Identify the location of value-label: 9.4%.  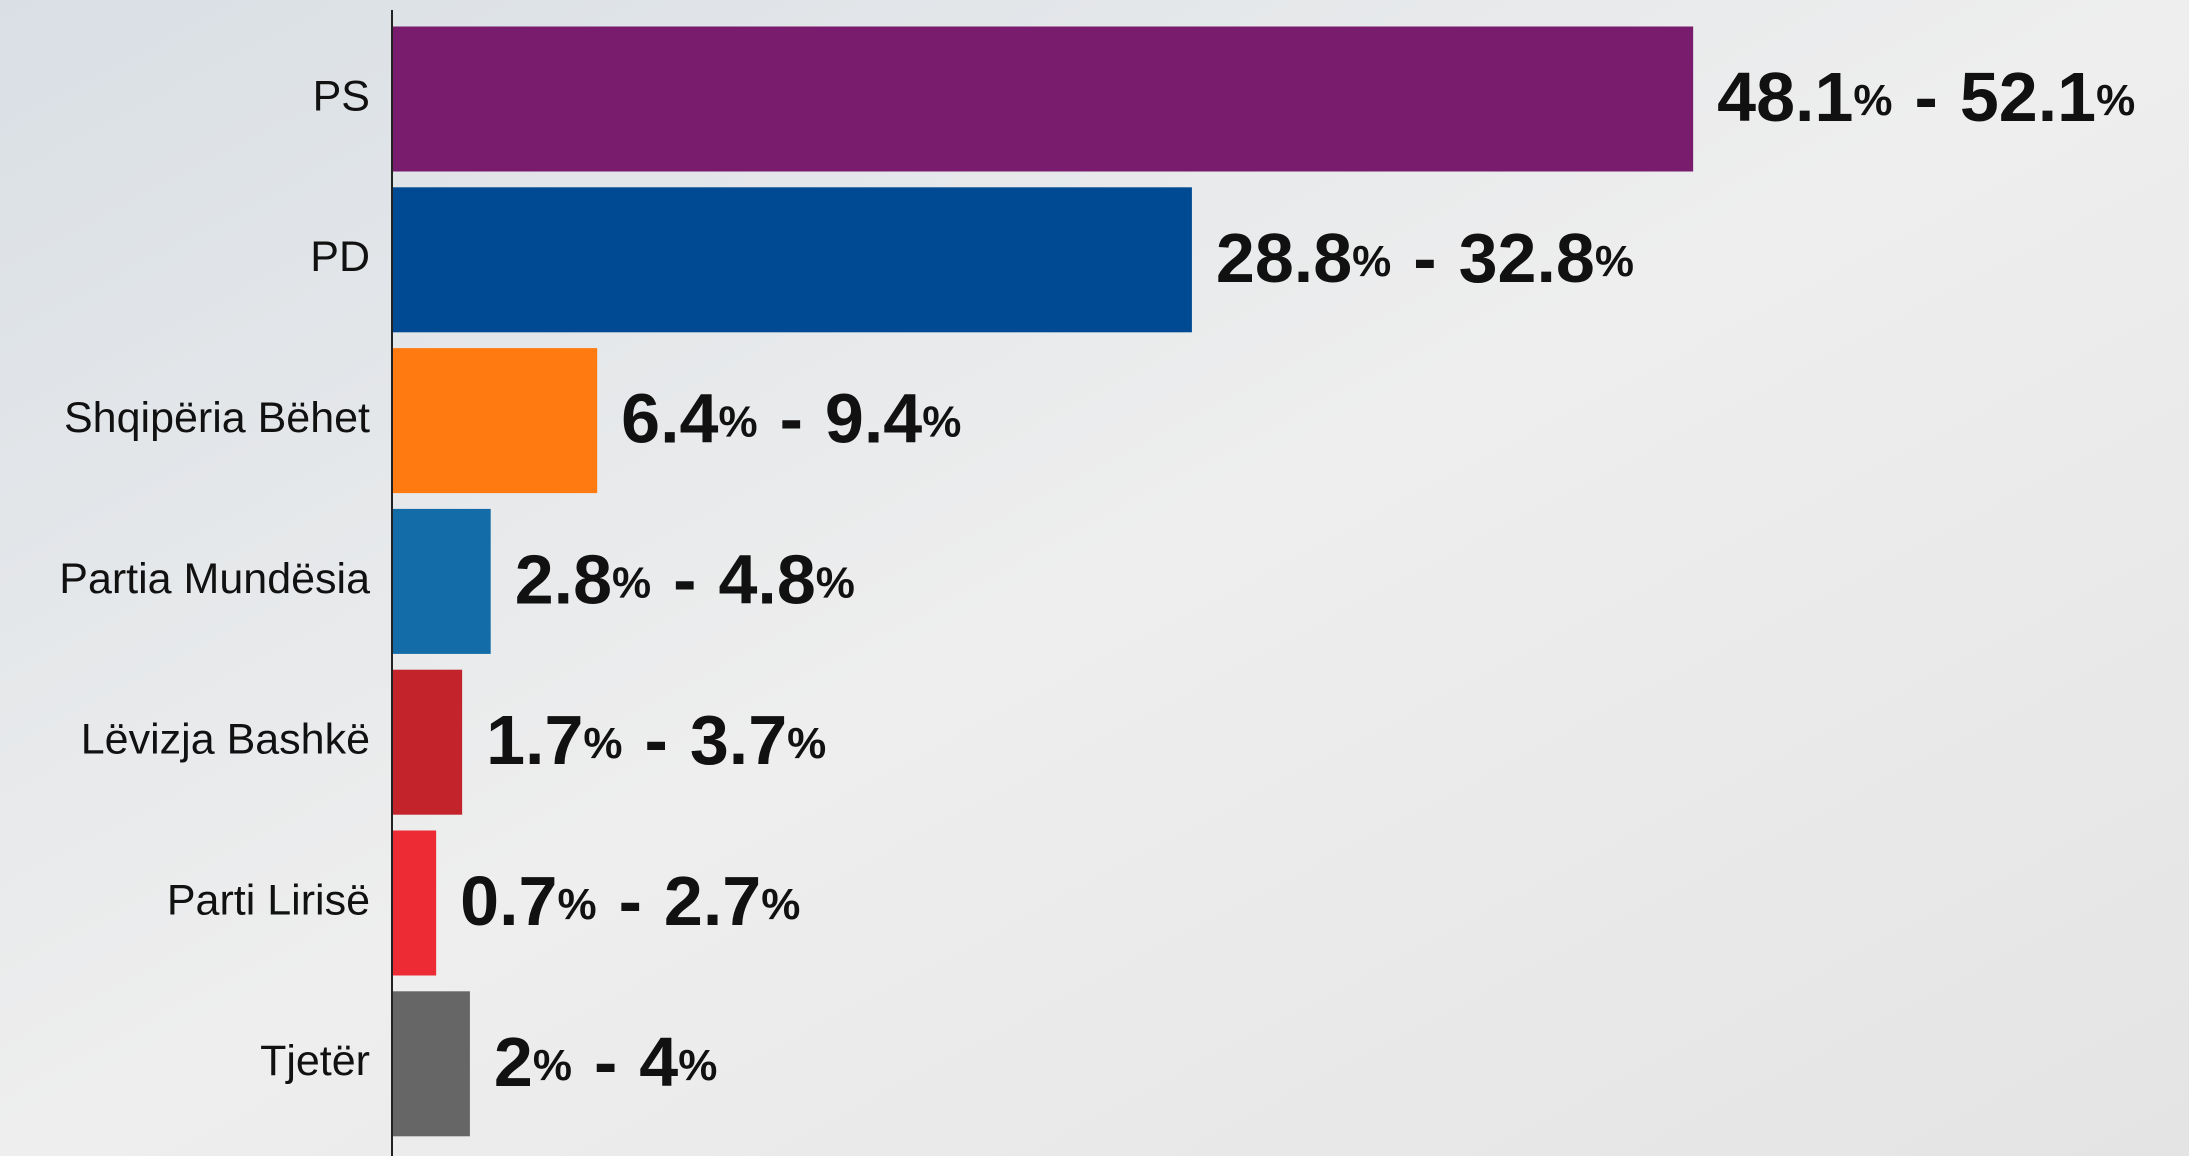
(893, 419).